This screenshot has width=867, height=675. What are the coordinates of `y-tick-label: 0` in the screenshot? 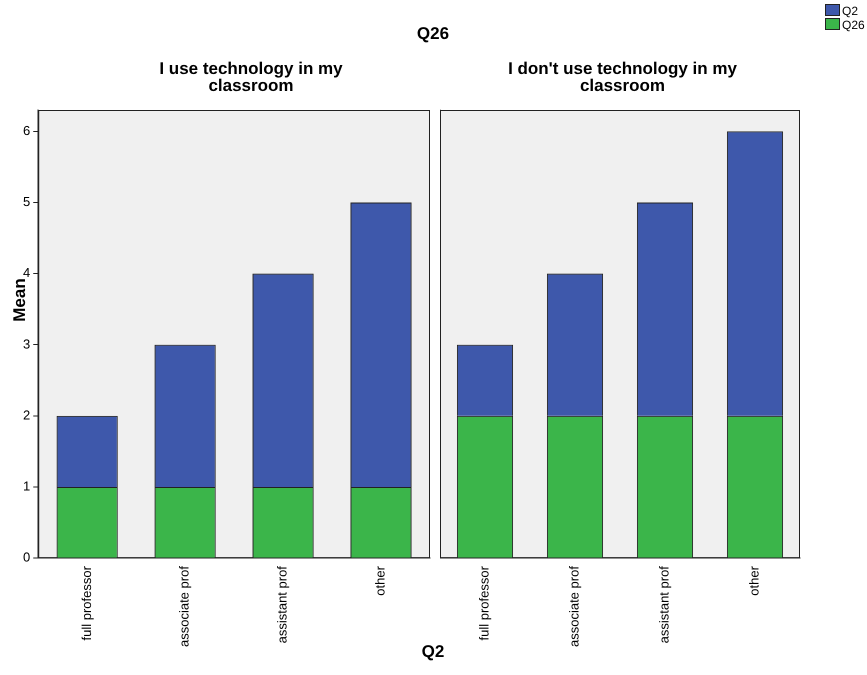 It's located at (26, 557).